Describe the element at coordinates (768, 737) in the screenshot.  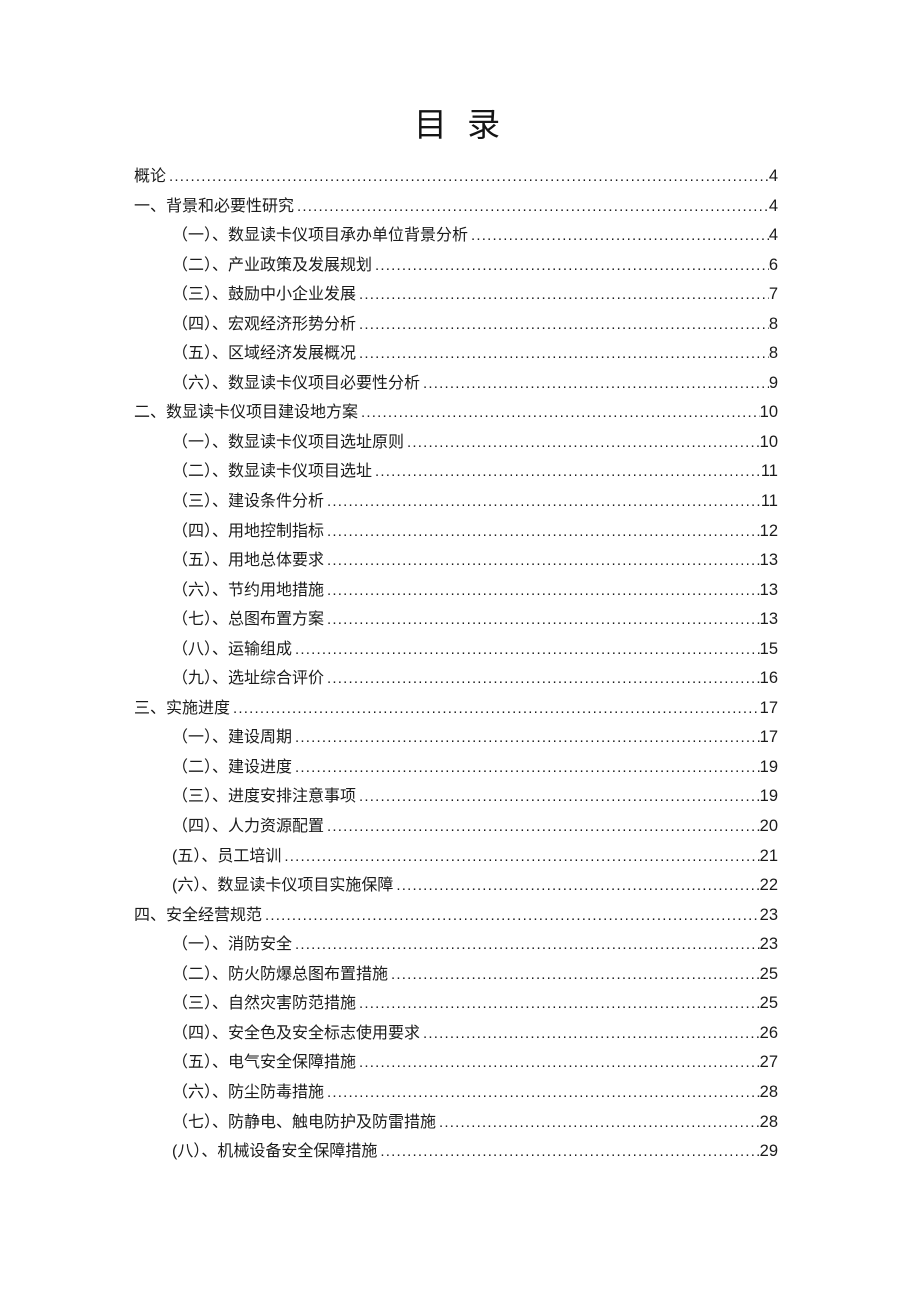
I see `toc-page-number: 17` at that location.